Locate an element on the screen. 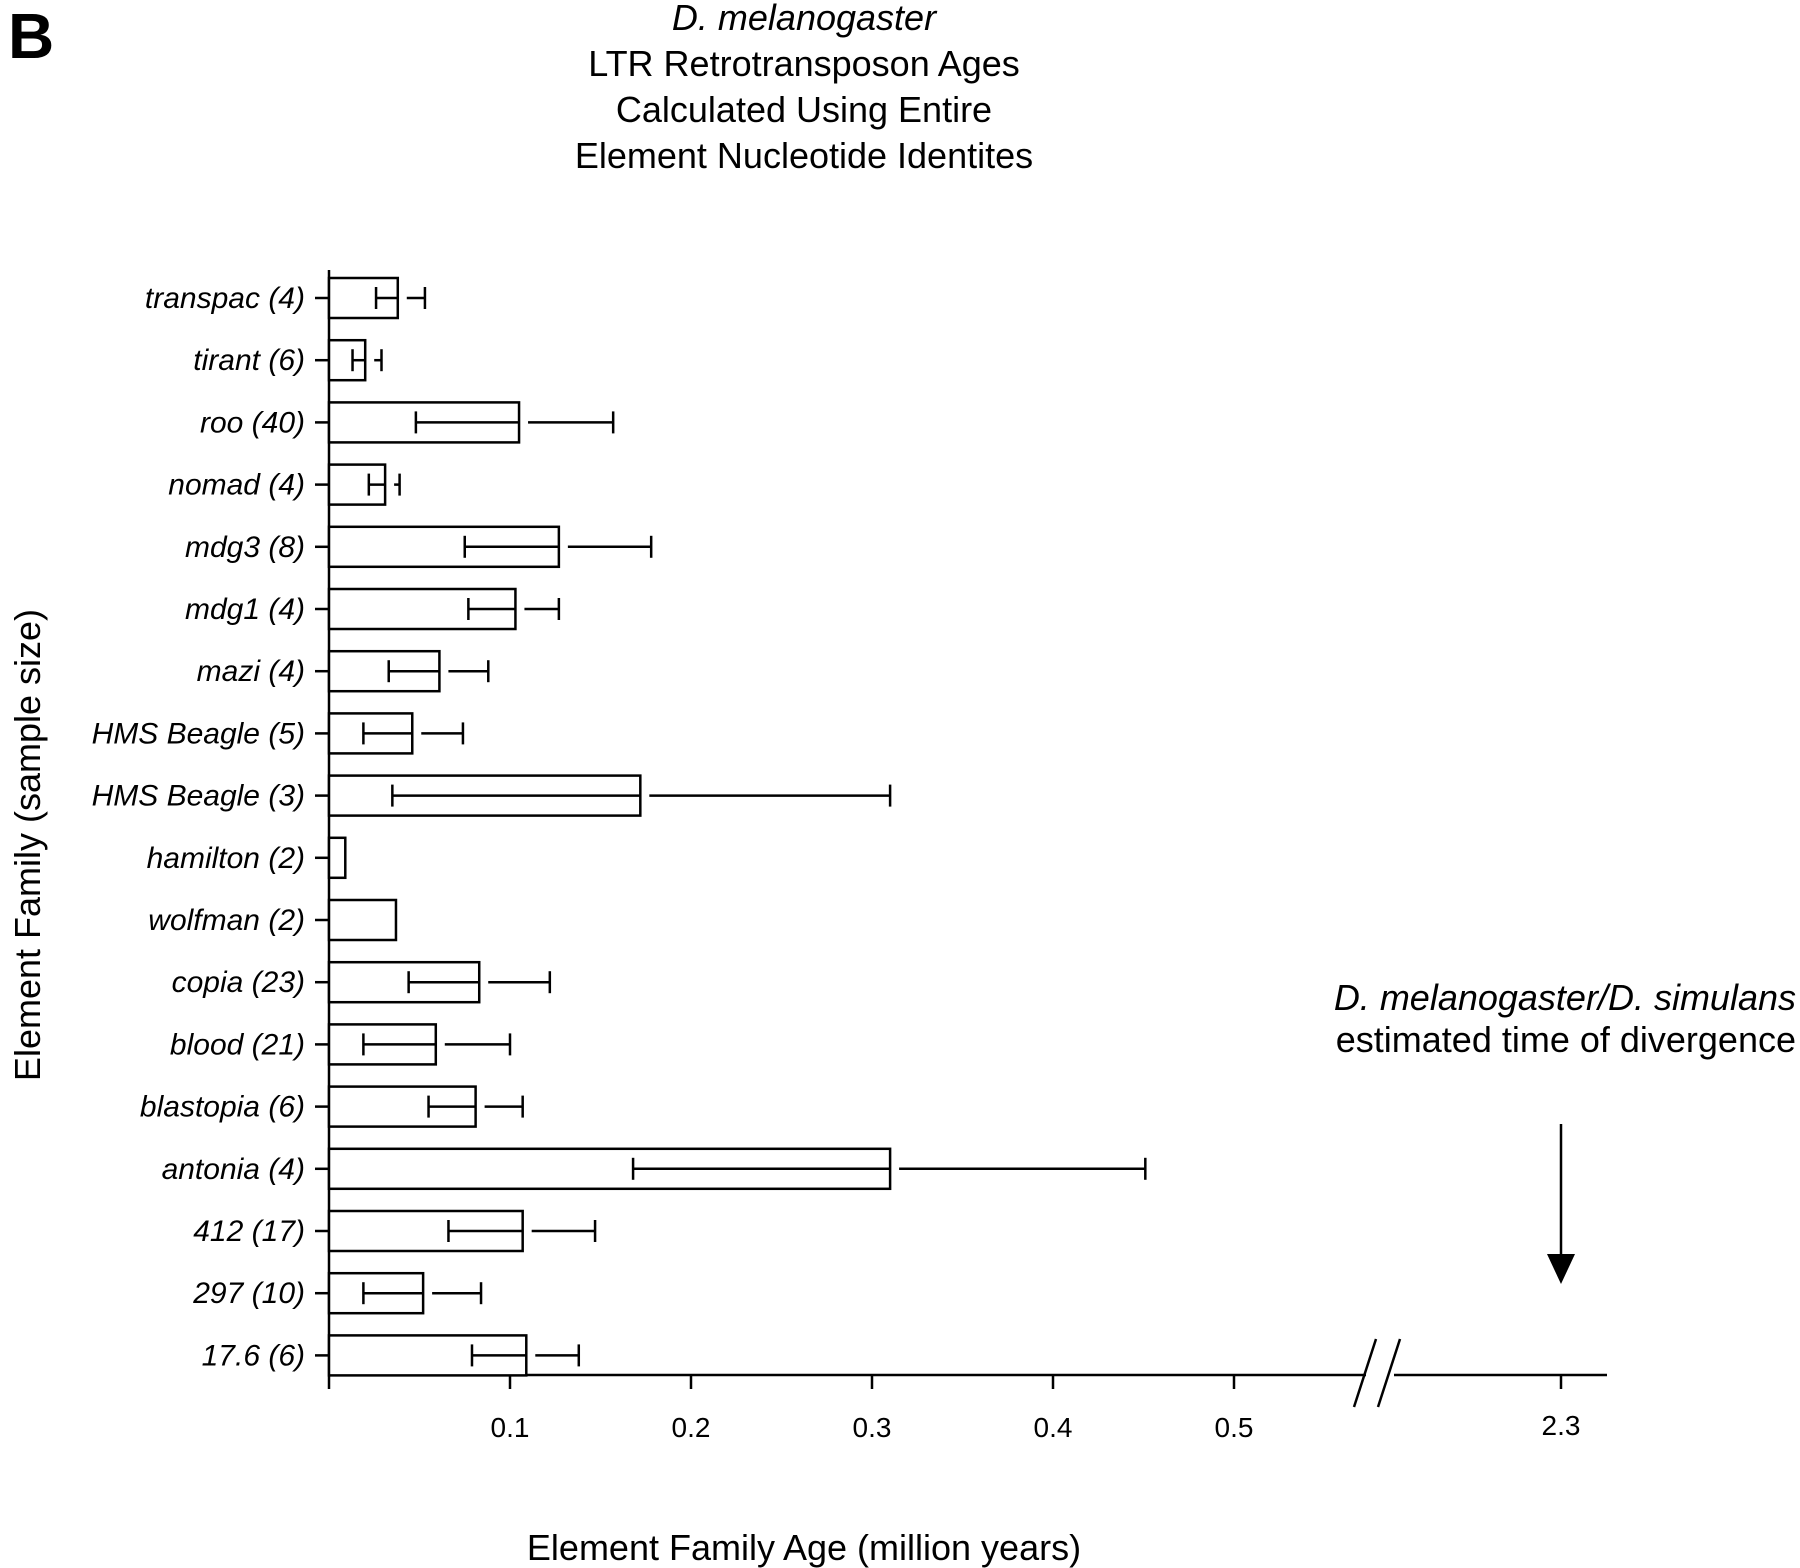 Image resolution: width=1800 pixels, height=1568 pixels. category-label: 297 (10) is located at coordinates (248, 1293).